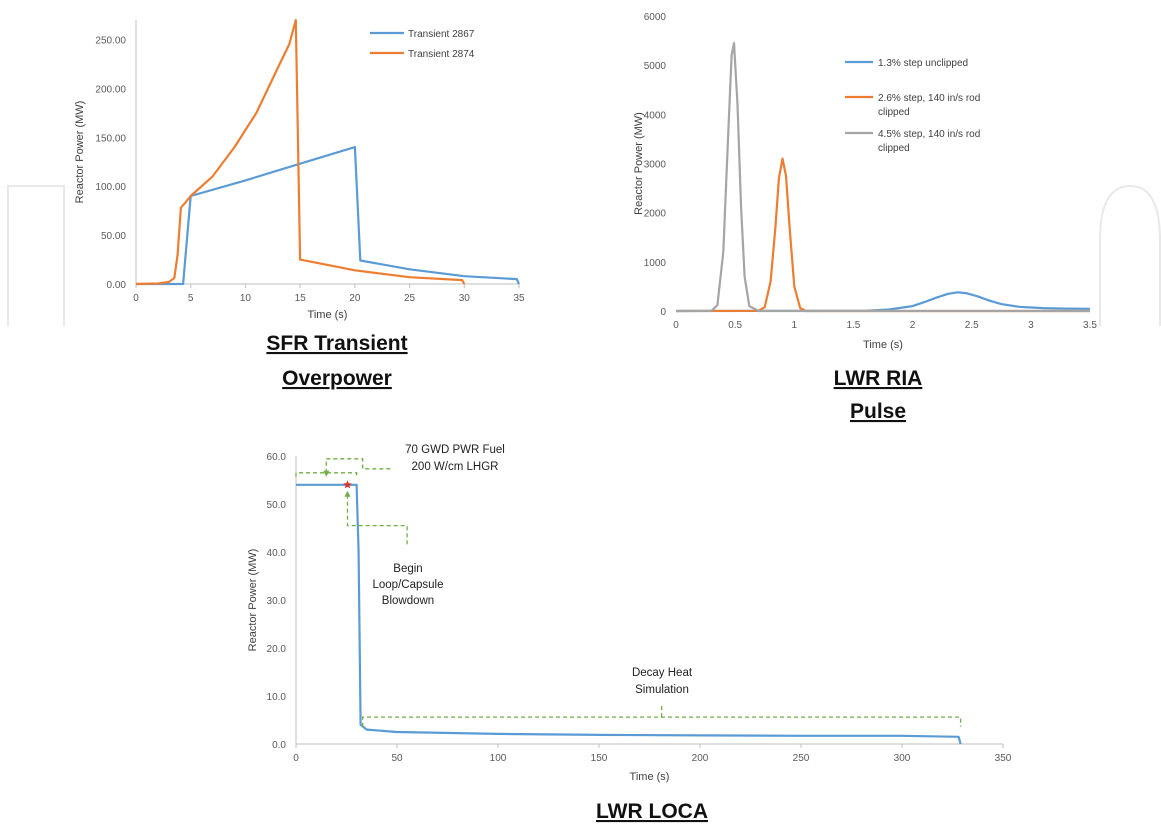 The width and height of the screenshot is (1161, 826). I want to click on ria-x-tick-label: 0.5, so click(735, 325).